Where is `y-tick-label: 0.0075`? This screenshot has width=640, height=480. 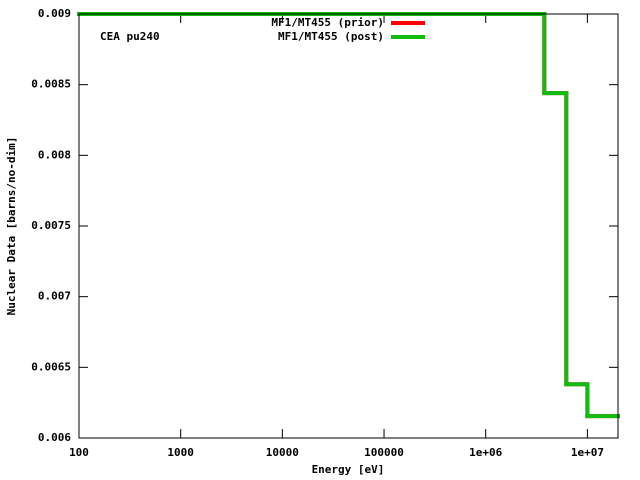 y-tick-label: 0.0075 is located at coordinates (51, 225).